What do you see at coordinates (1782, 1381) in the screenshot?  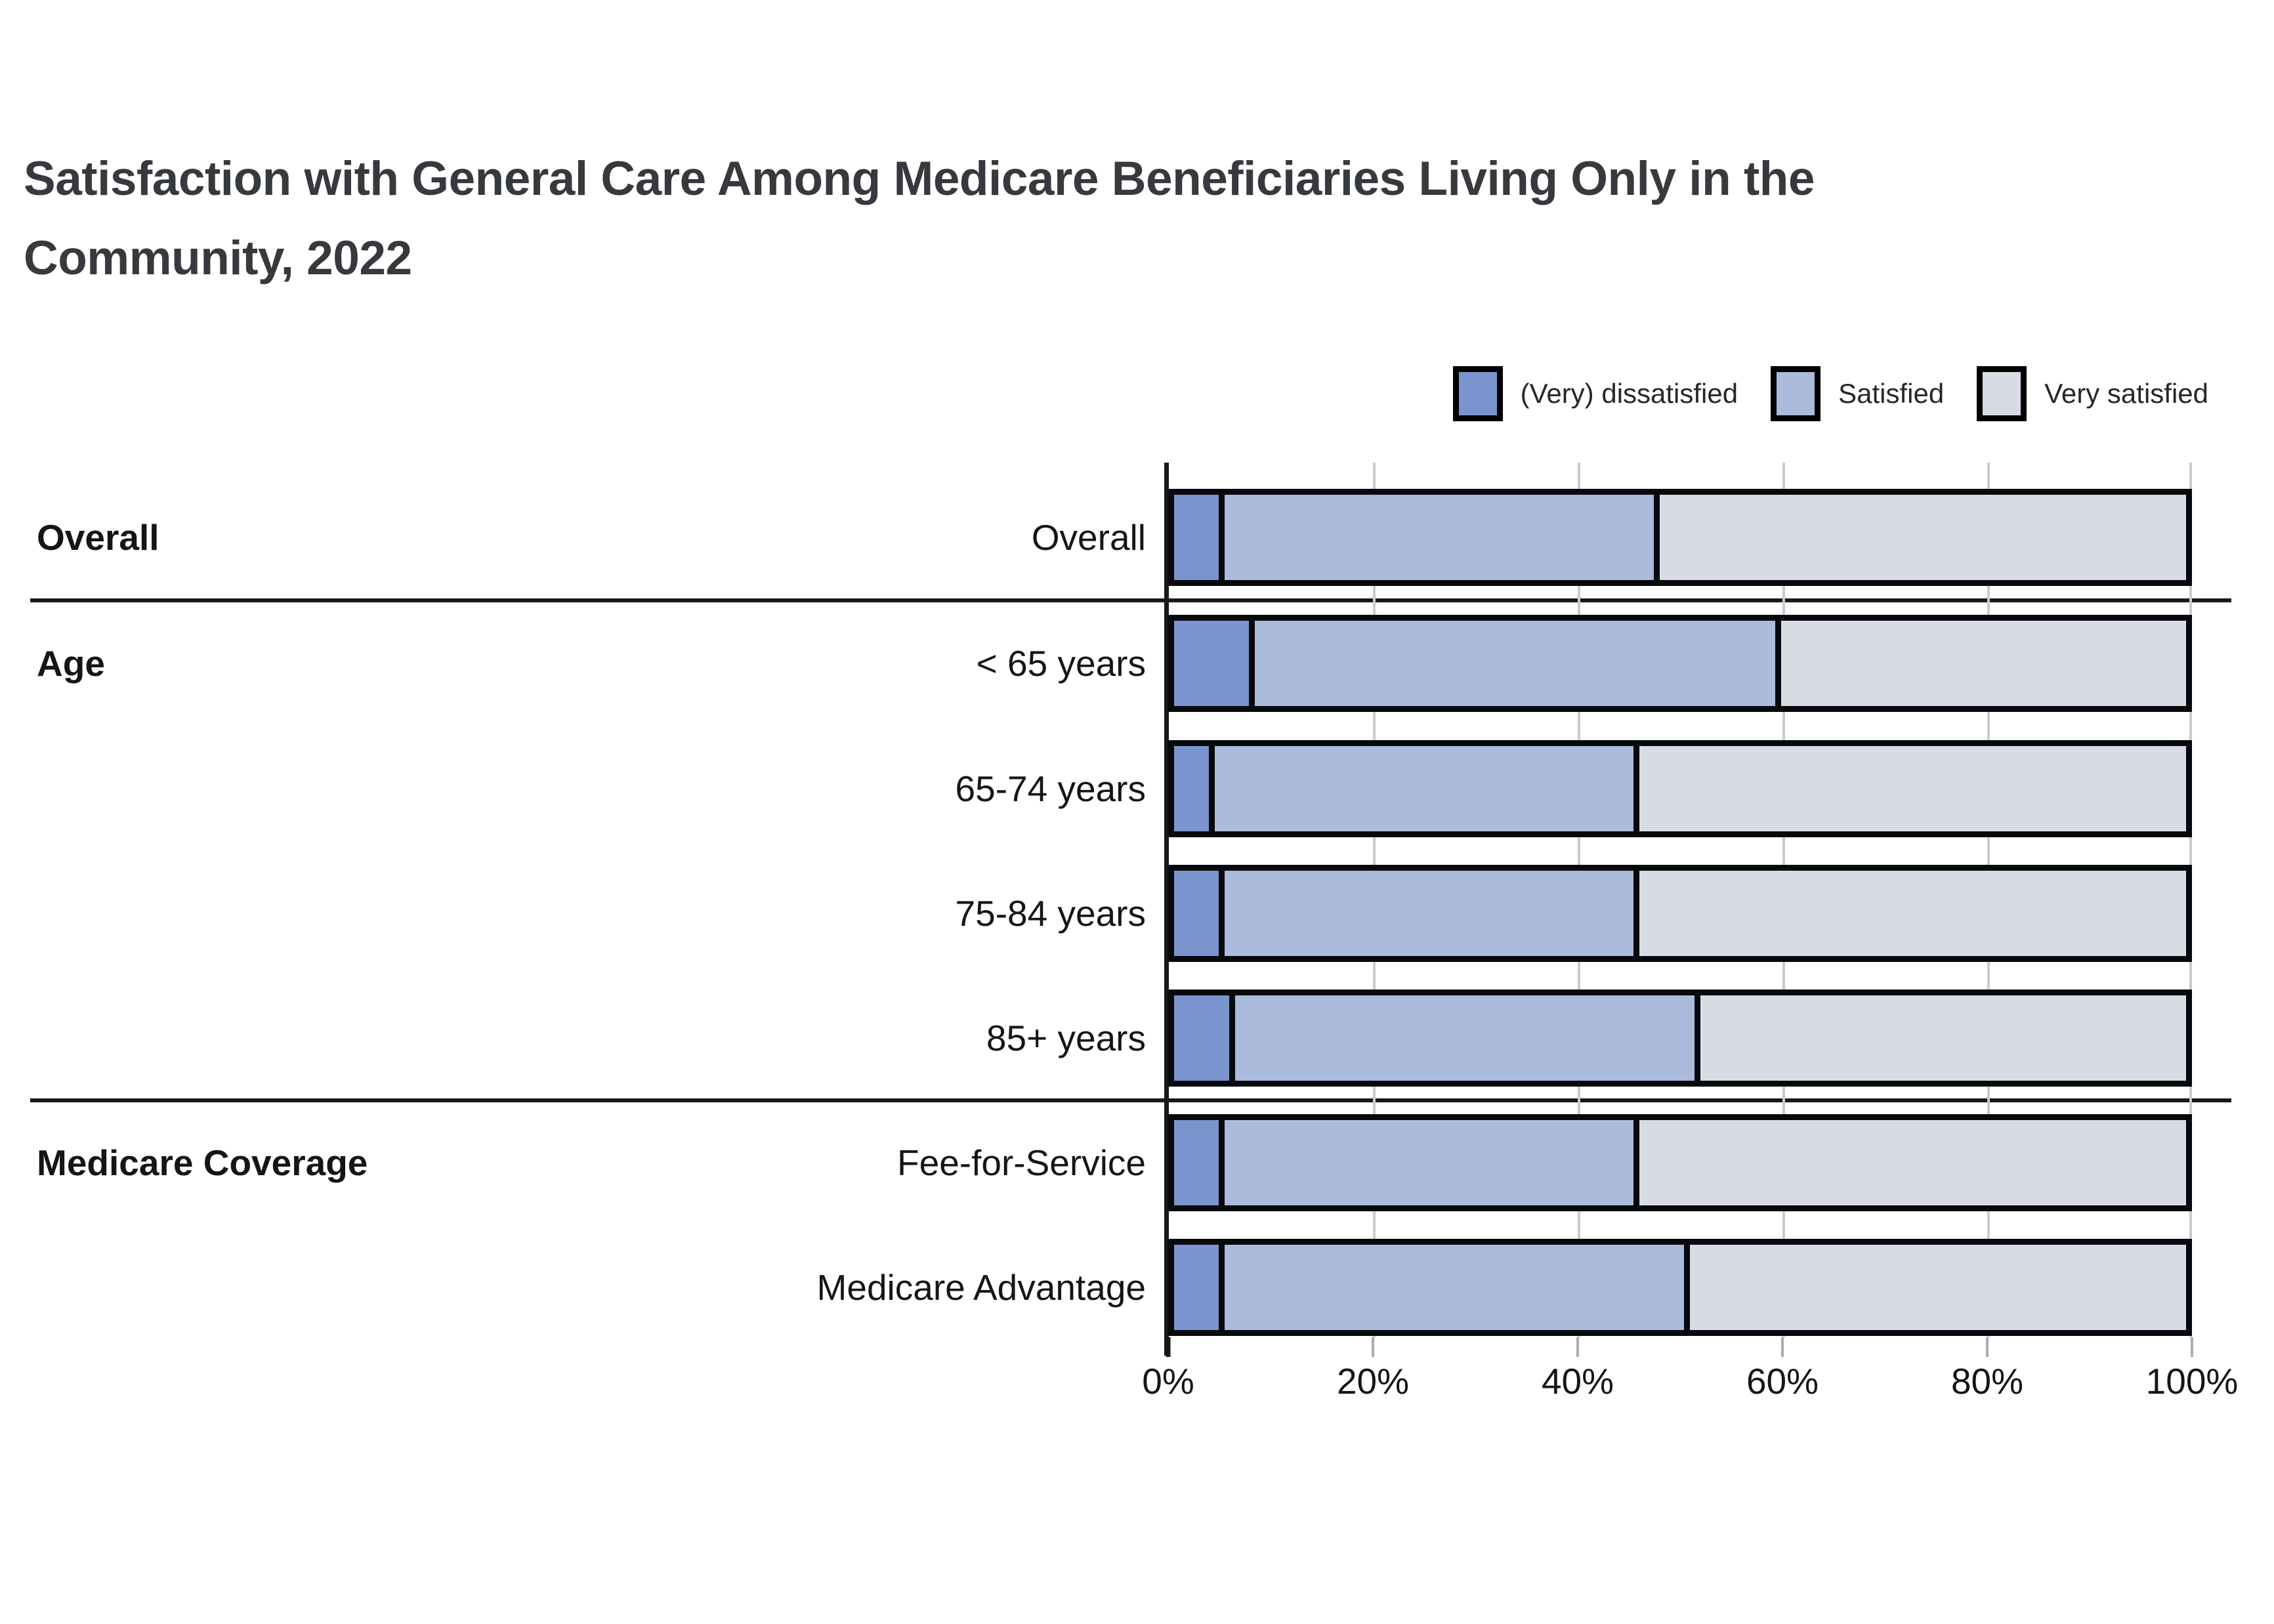 I see `x-tick-label-60: 60%` at bounding box center [1782, 1381].